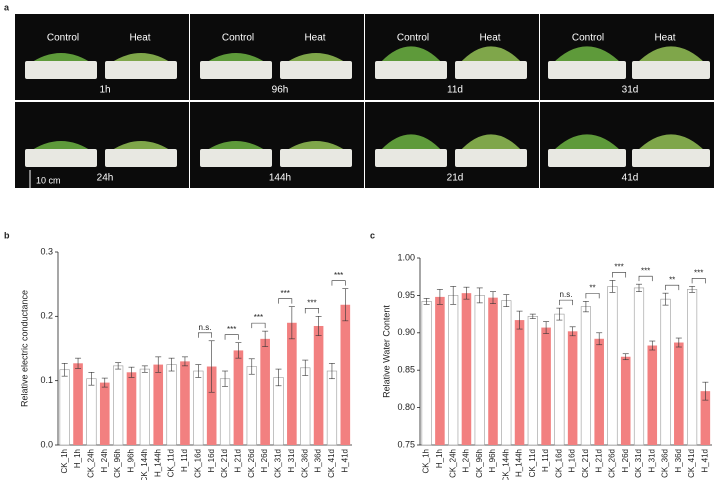  Describe the element at coordinates (48, 180) in the screenshot. I see `scale-label: 10 cm` at that location.